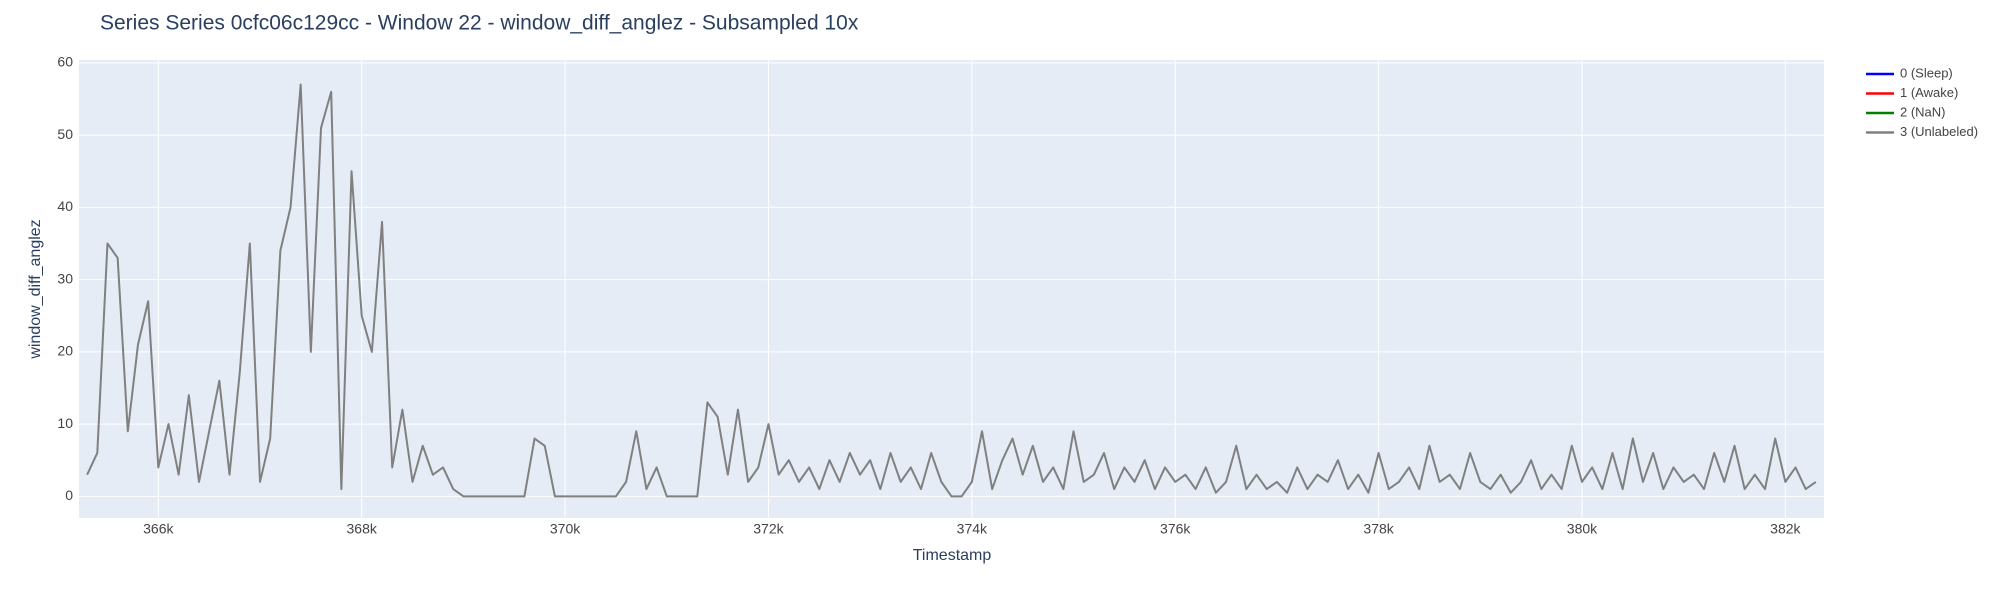 This screenshot has height=600, width=2000. What do you see at coordinates (565, 529) in the screenshot?
I see `x-tick-label: 370k` at bounding box center [565, 529].